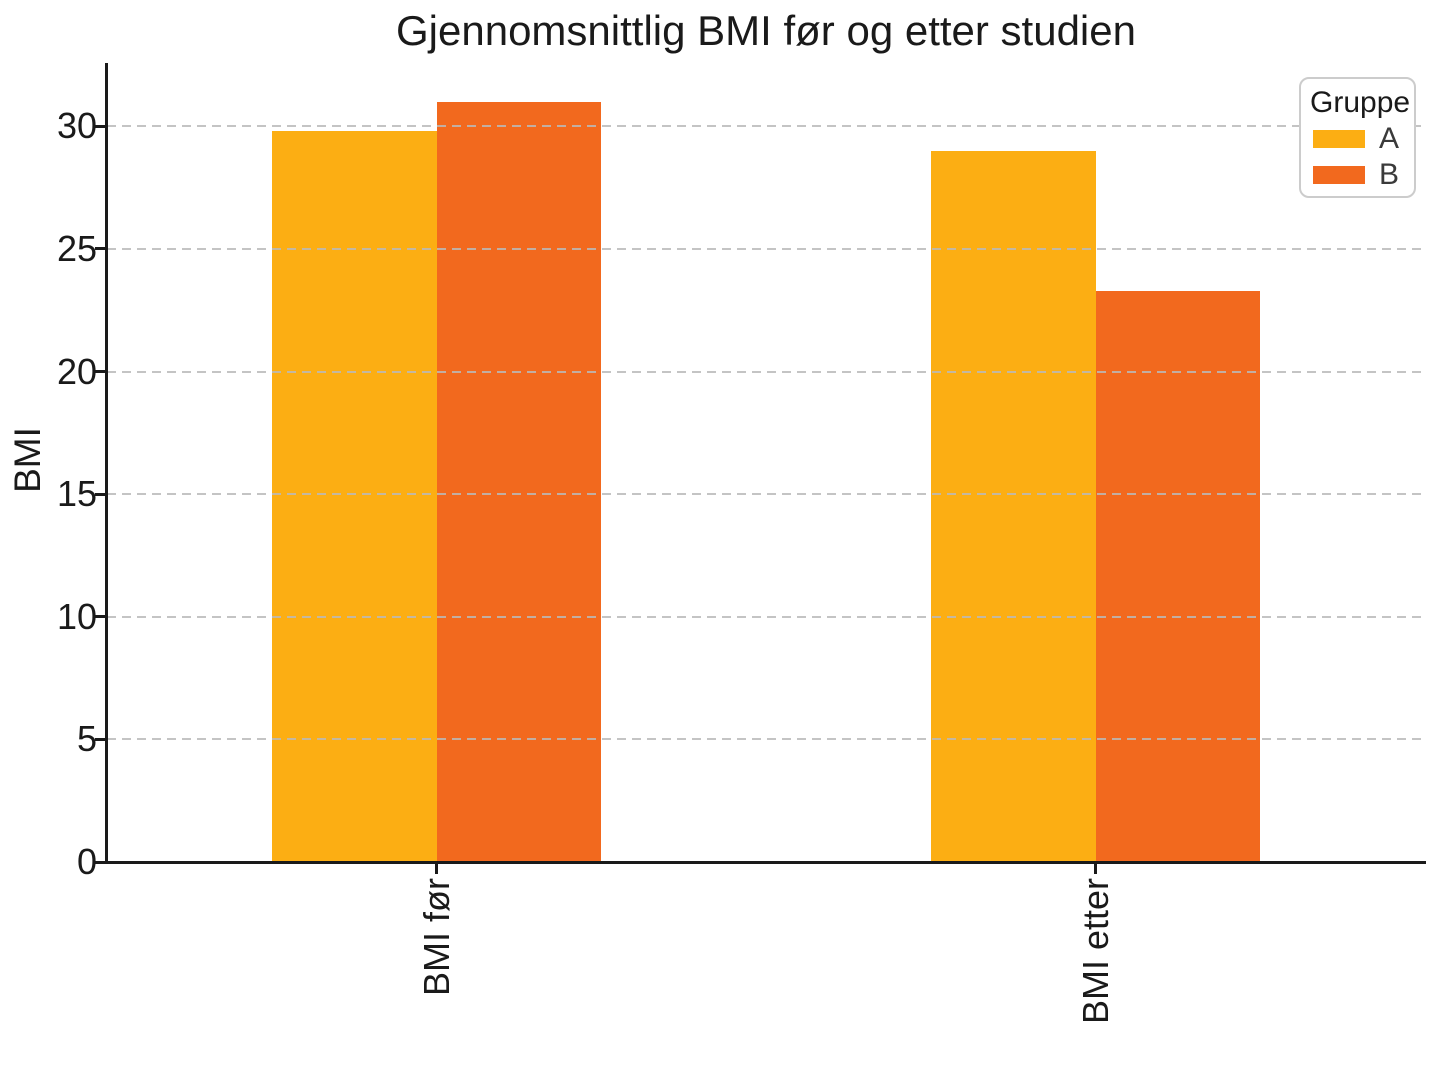 This screenshot has height=1080, width=1446. I want to click on legend-swatch-b, so click(1339, 175).